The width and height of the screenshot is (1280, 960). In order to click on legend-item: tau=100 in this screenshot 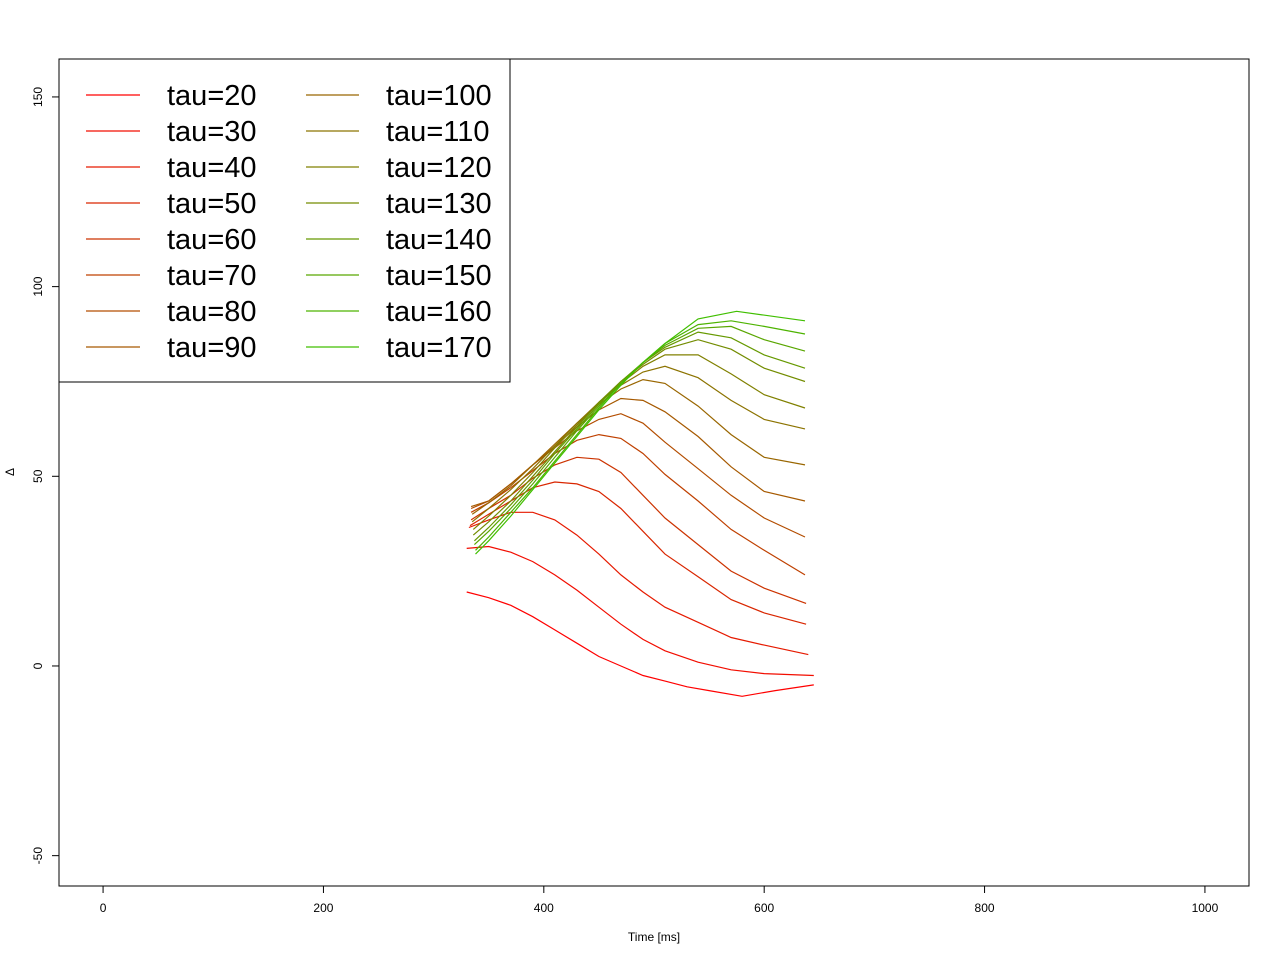, I will do `click(399, 96)`.